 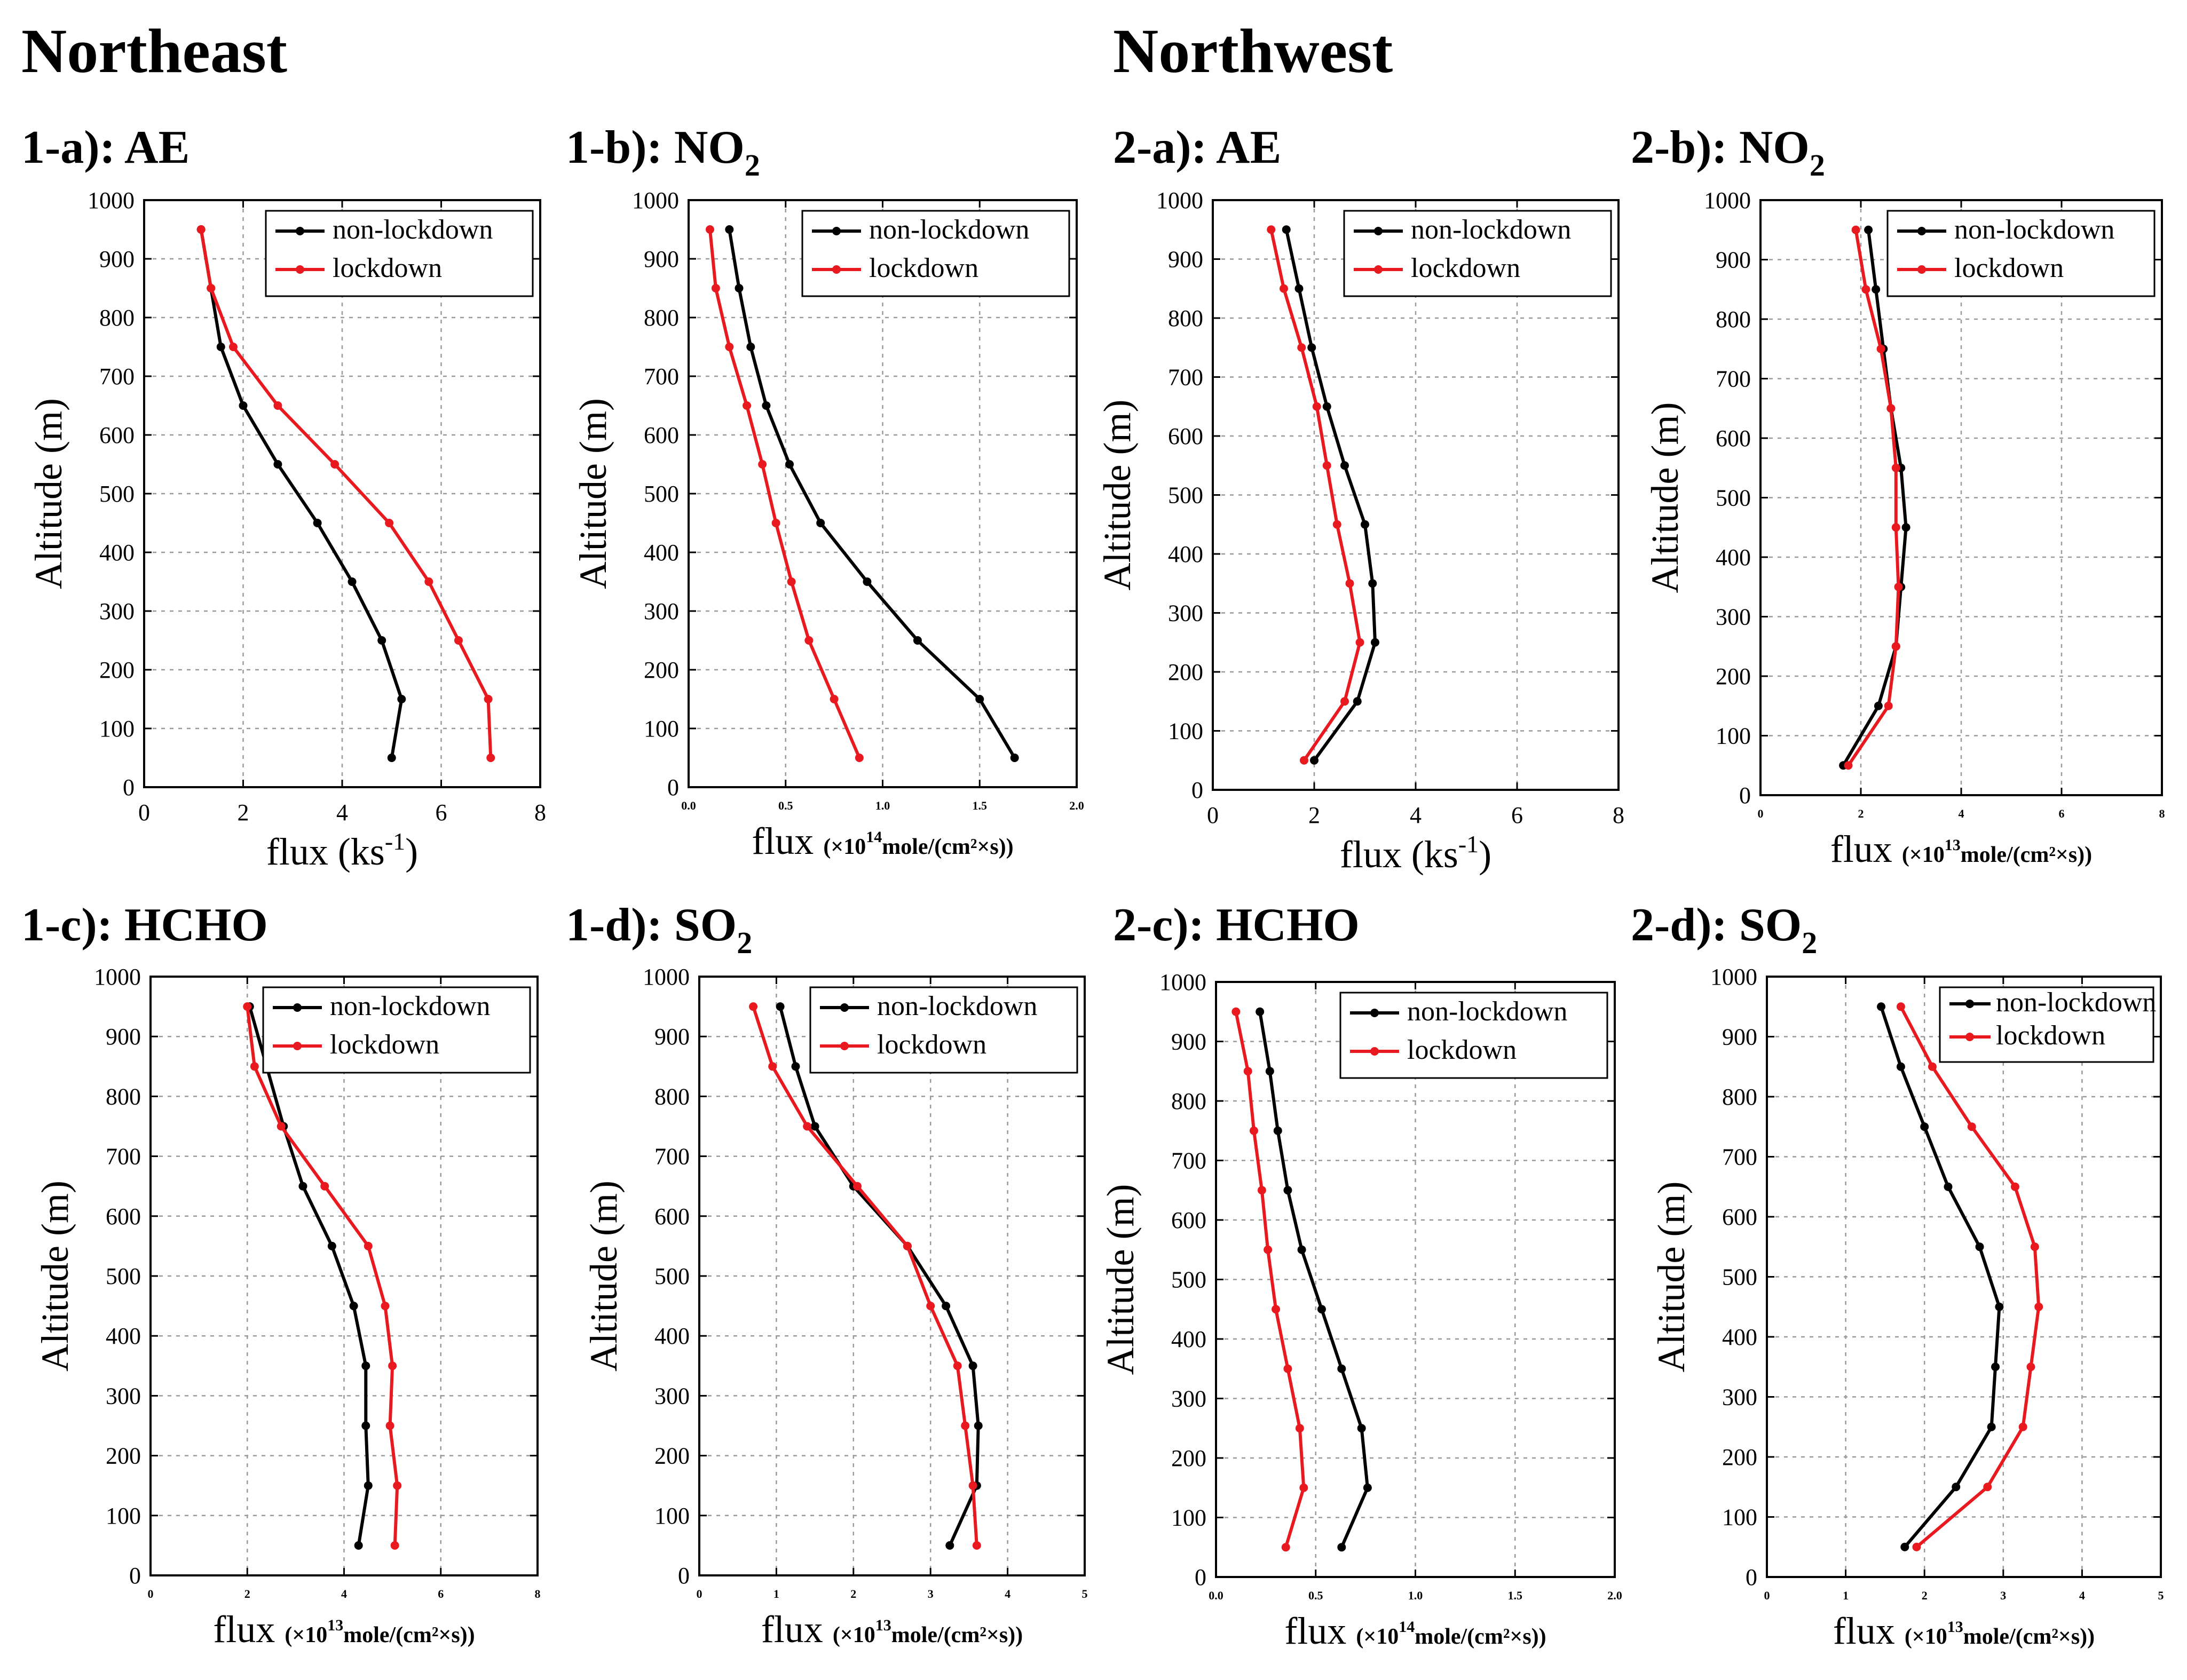 What do you see at coordinates (342, 850) in the screenshot?
I see `x-axis-label: flux (ks-1)` at bounding box center [342, 850].